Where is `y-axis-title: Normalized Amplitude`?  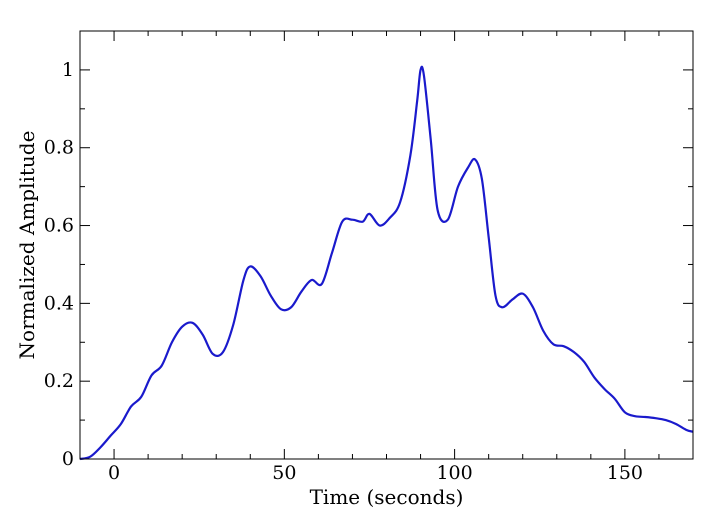
y-axis-title: Normalized Amplitude is located at coordinates (27, 245).